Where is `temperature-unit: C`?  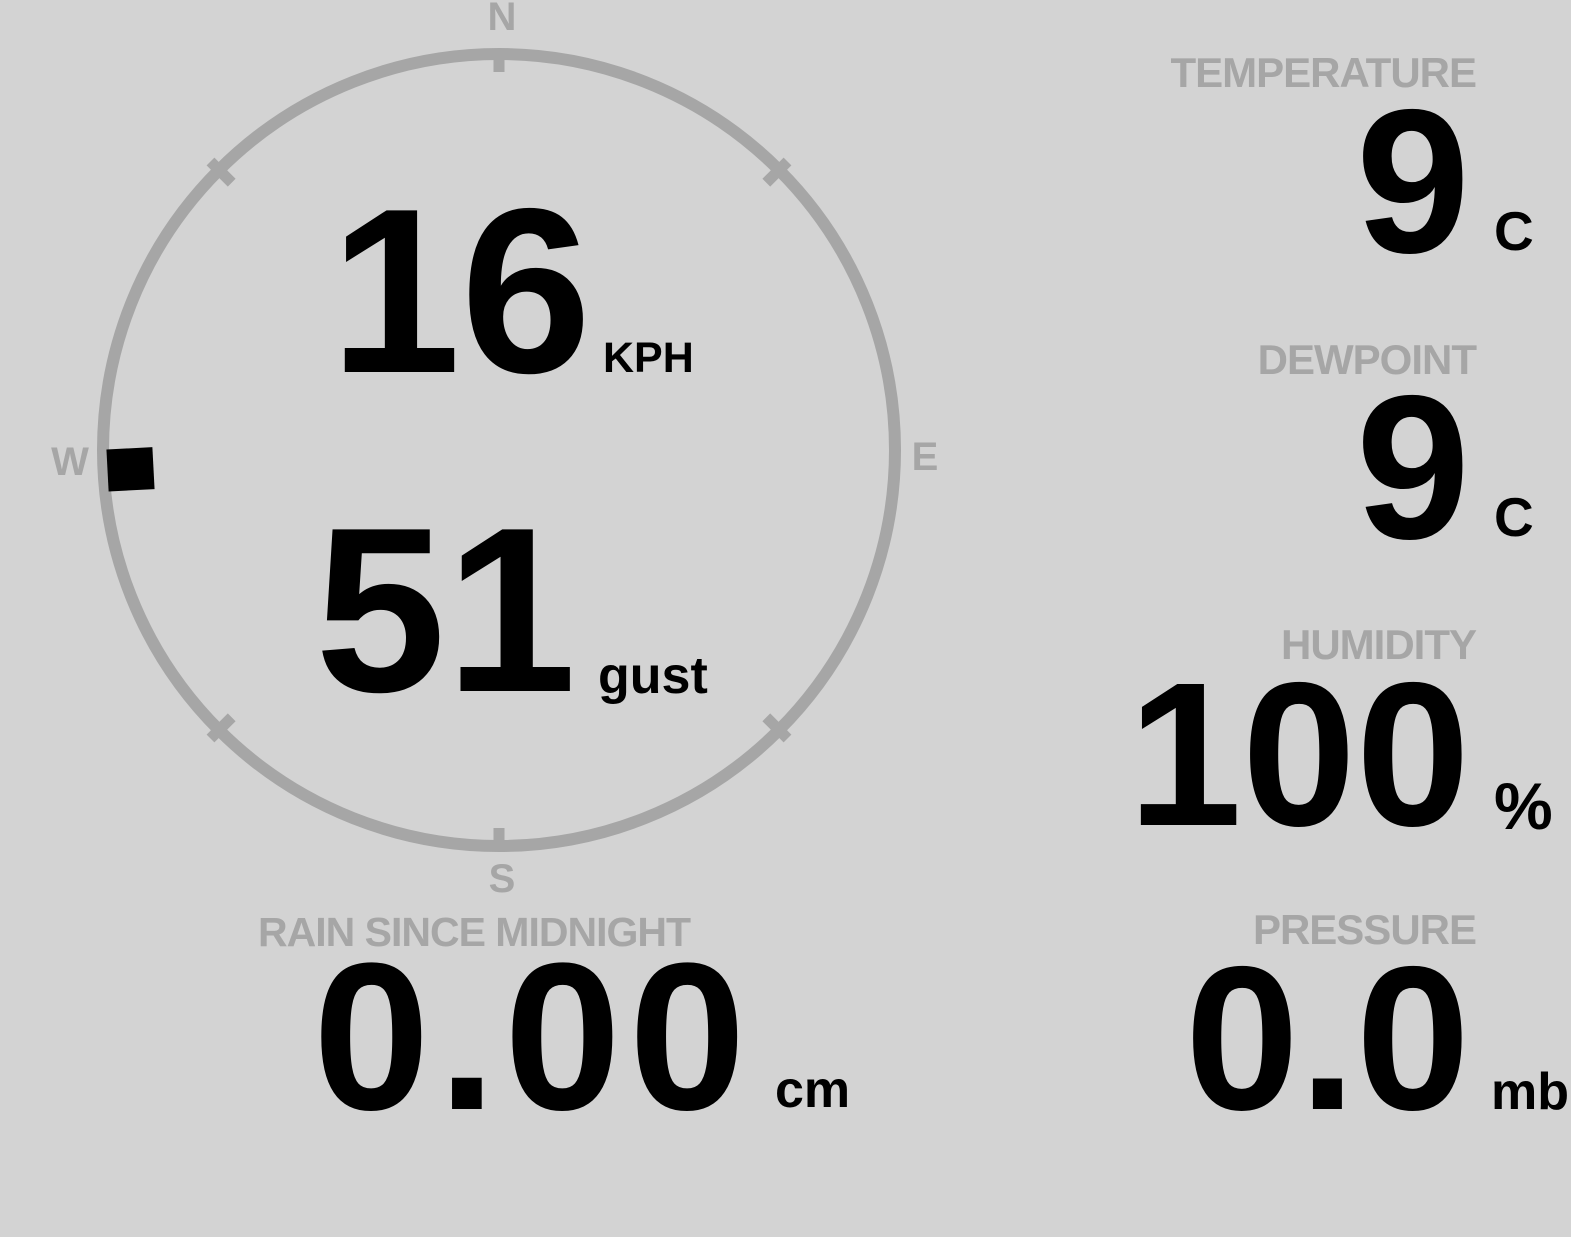
temperature-unit: C is located at coordinates (1514, 231).